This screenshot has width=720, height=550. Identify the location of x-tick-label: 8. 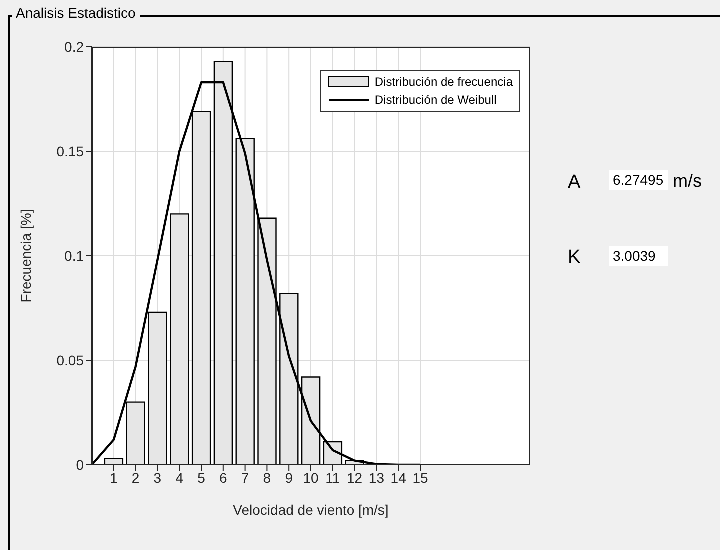
(267, 478).